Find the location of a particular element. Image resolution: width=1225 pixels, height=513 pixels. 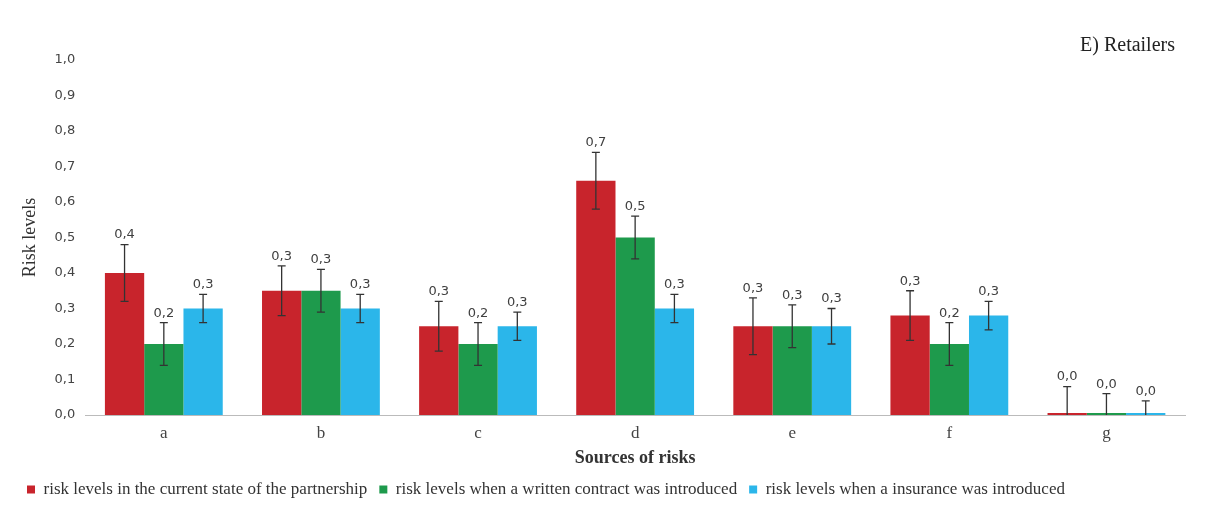

x-tick-label: g is located at coordinates (1107, 432).